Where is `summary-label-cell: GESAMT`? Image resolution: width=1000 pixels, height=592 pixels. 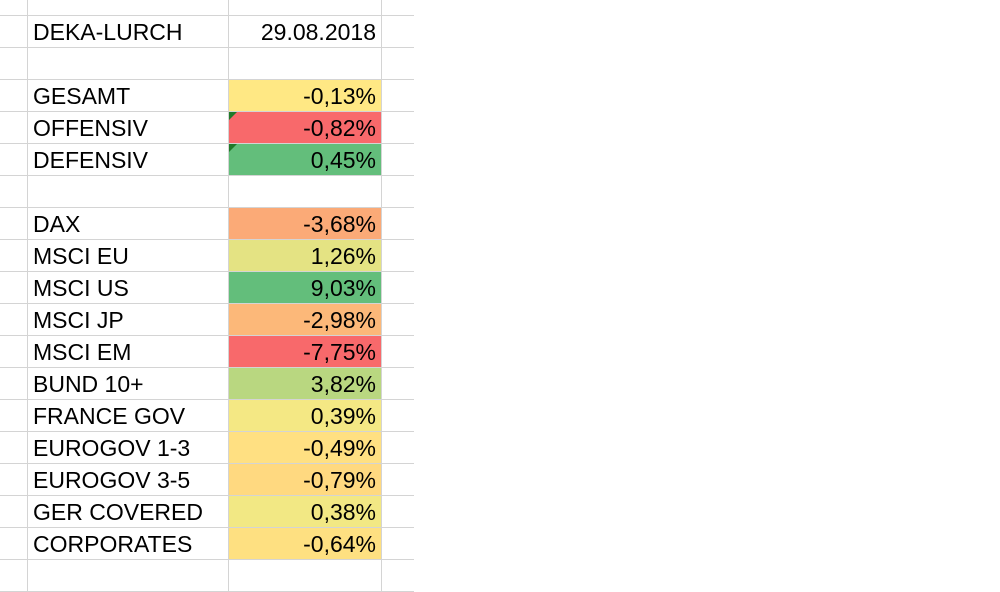 summary-label-cell: GESAMT is located at coordinates (128, 96).